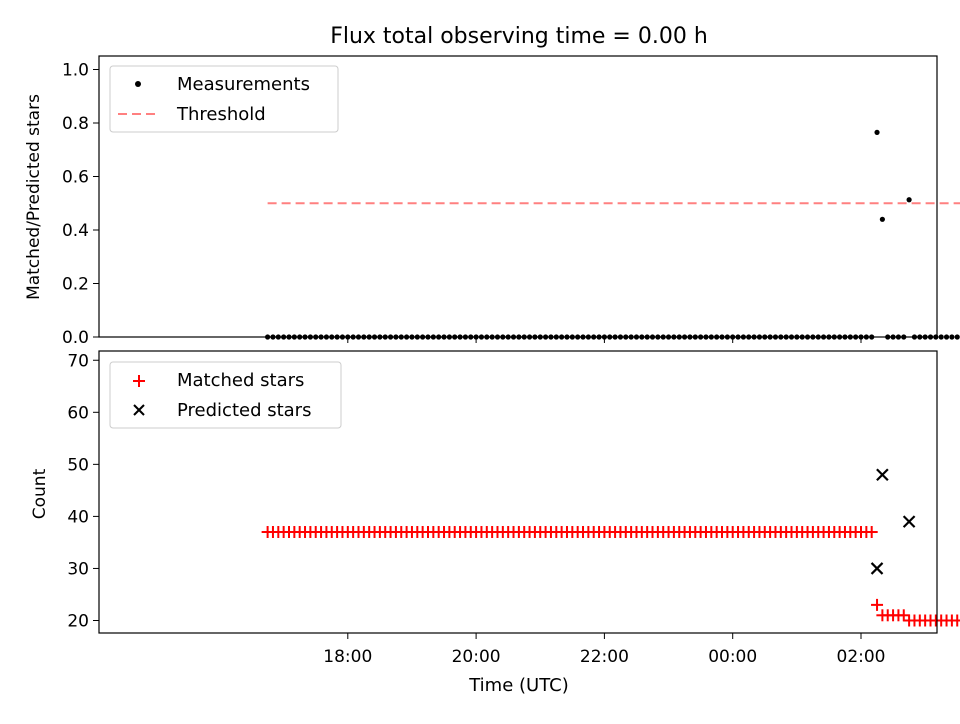 The height and width of the screenshot is (724, 960). I want to click on bottom-y-axis: 20 30 40 50 60 70, so click(83, 491).